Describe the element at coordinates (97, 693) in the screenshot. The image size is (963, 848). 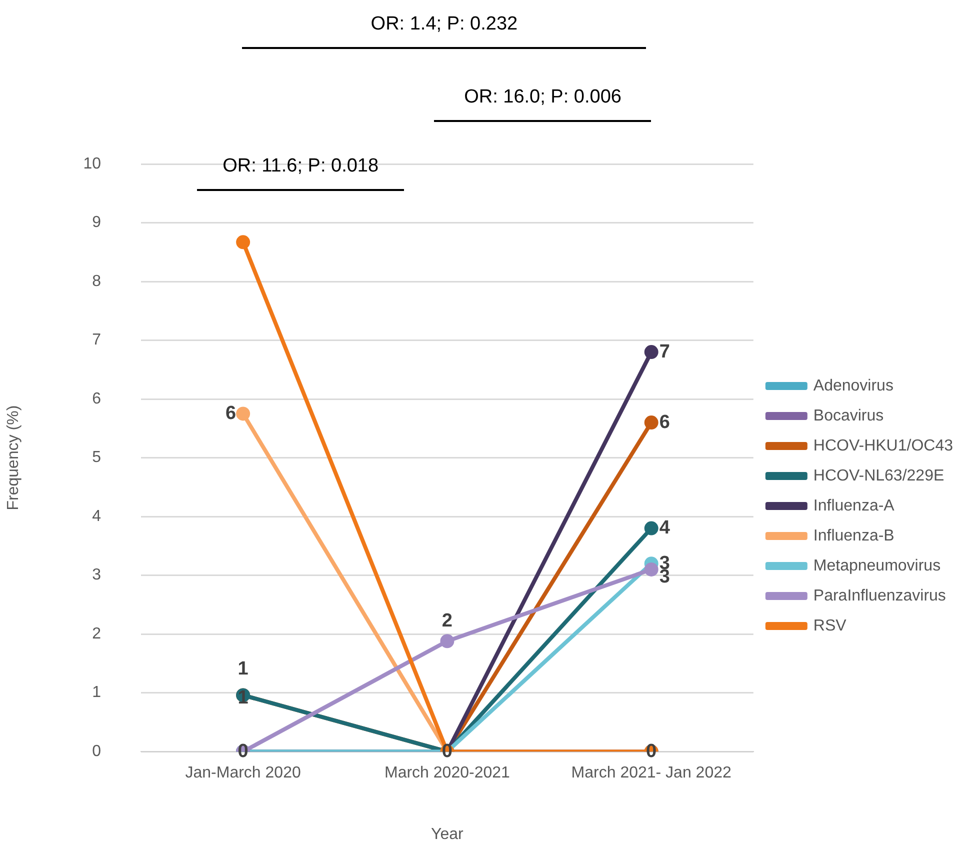
I see `y-tick-label: 1` at that location.